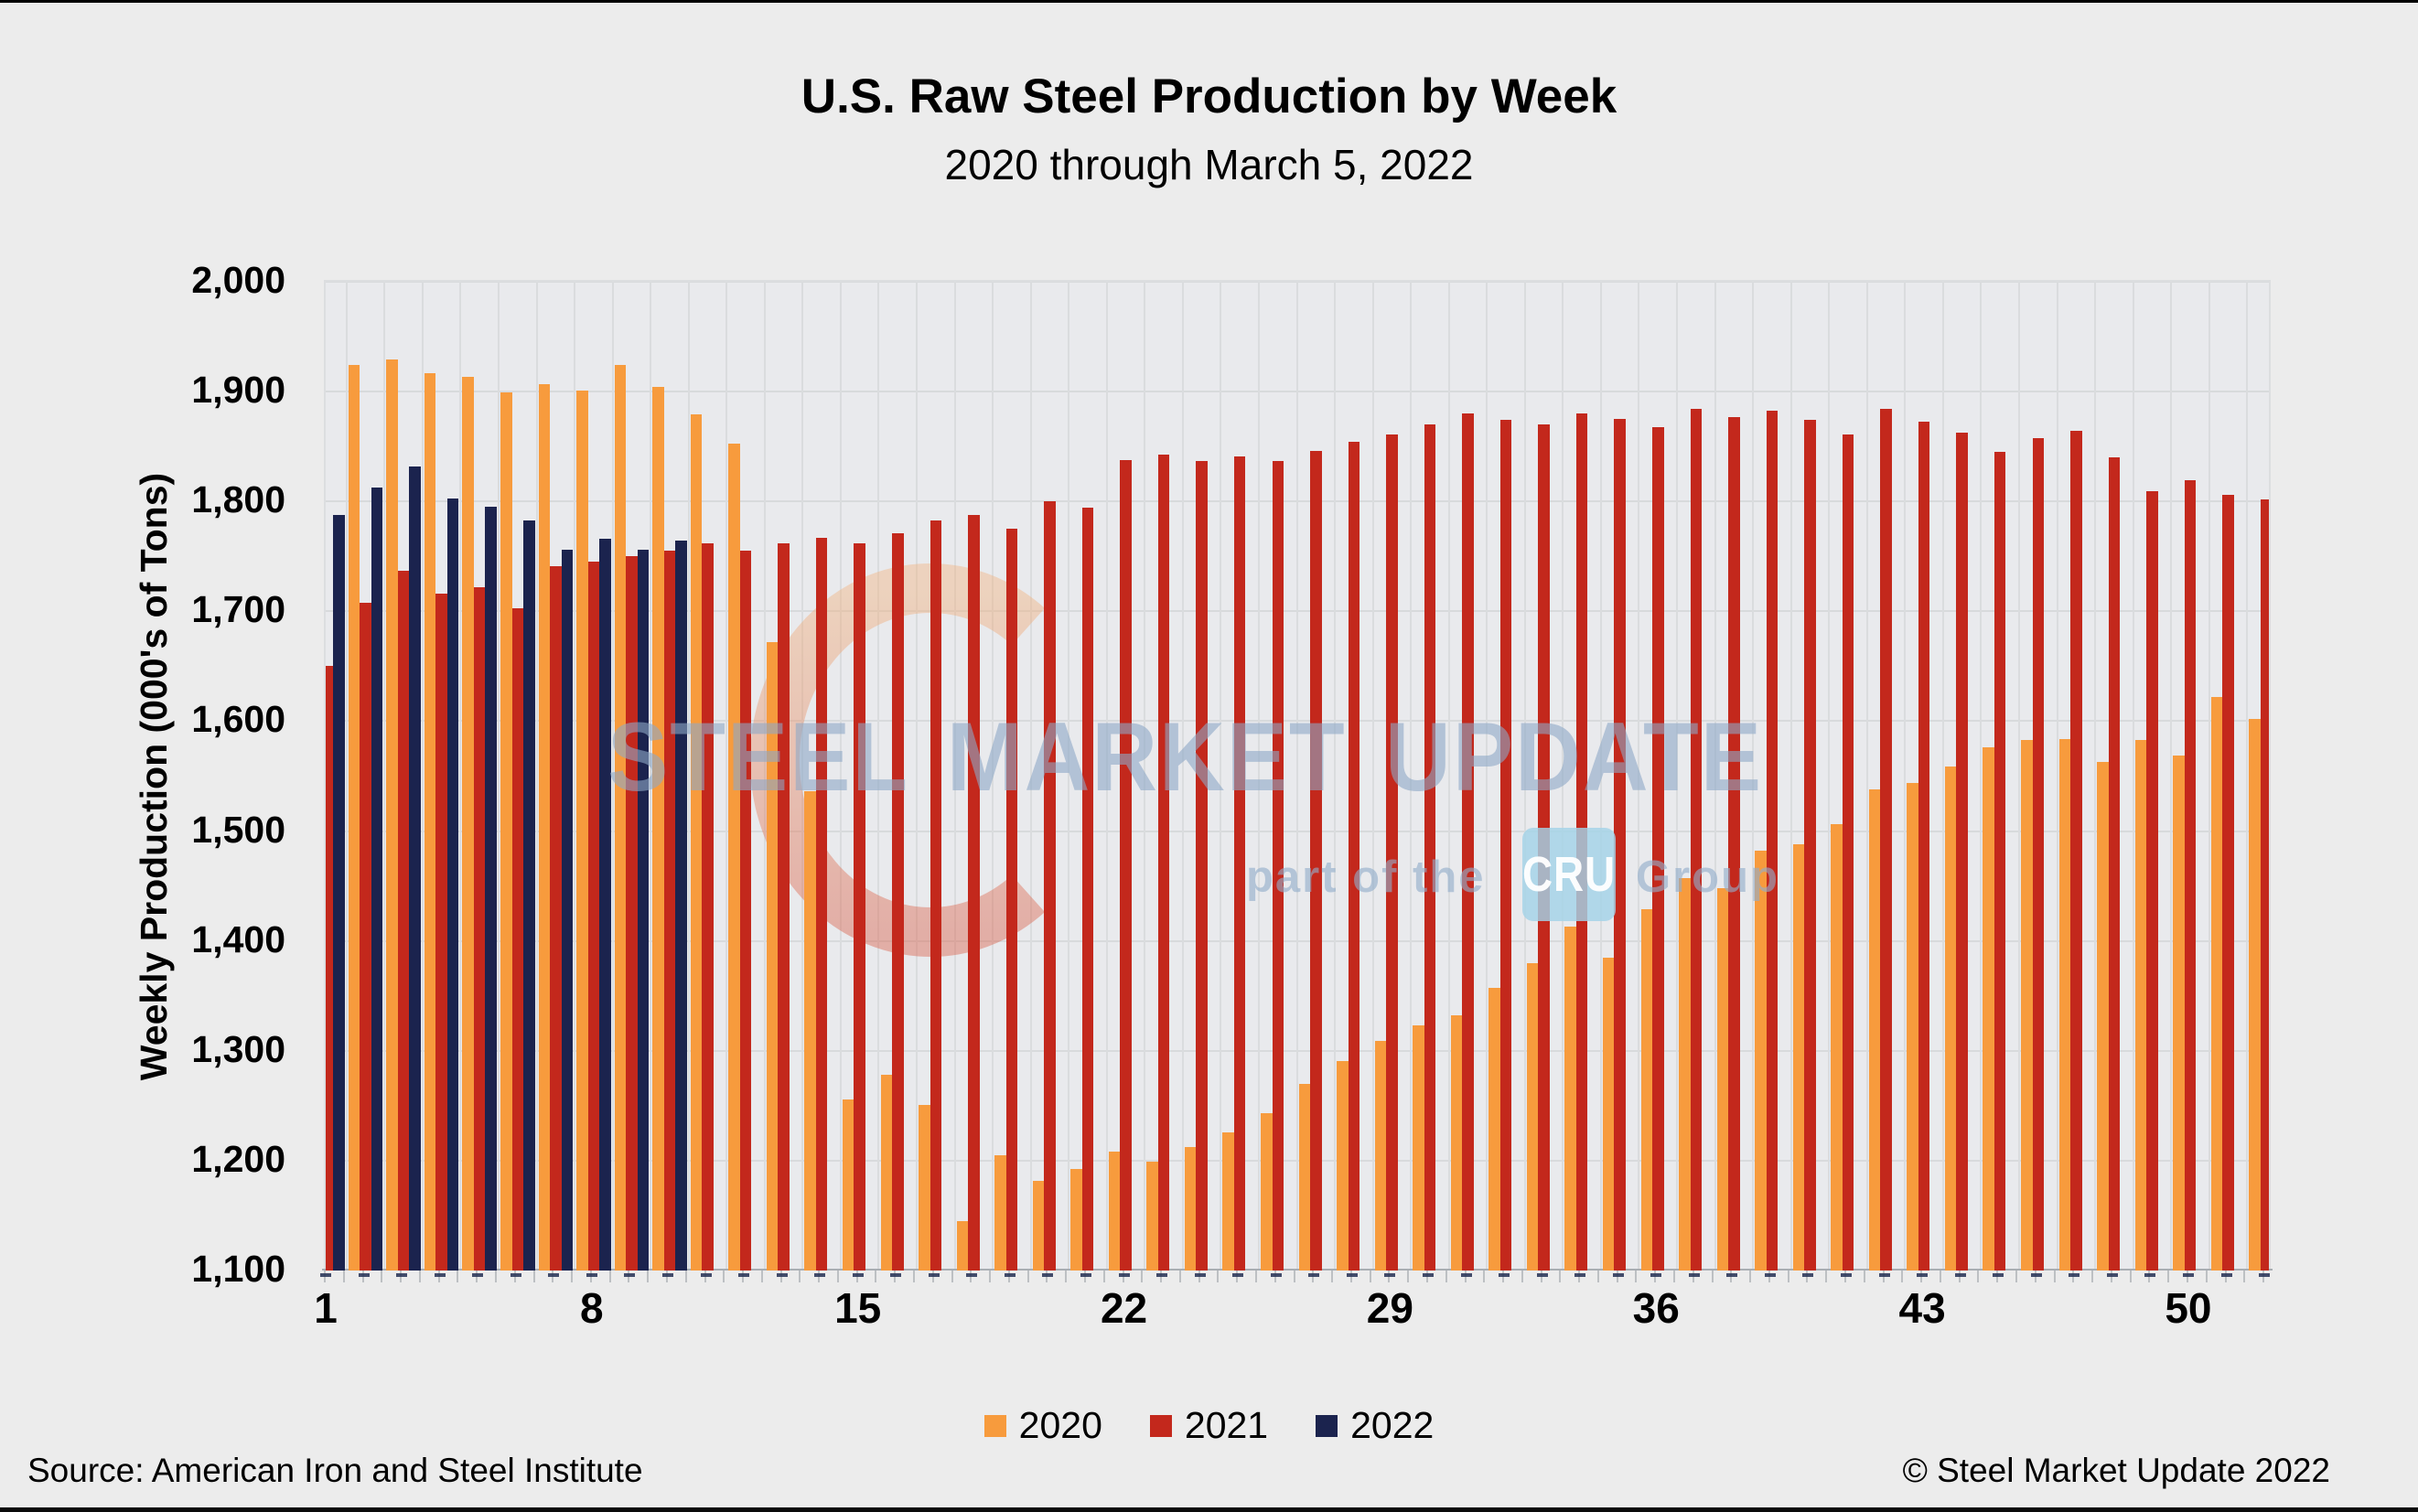 The height and width of the screenshot is (1512, 2418). Describe the element at coordinates (238, 280) in the screenshot. I see `y-tick-label: 2,000` at that location.